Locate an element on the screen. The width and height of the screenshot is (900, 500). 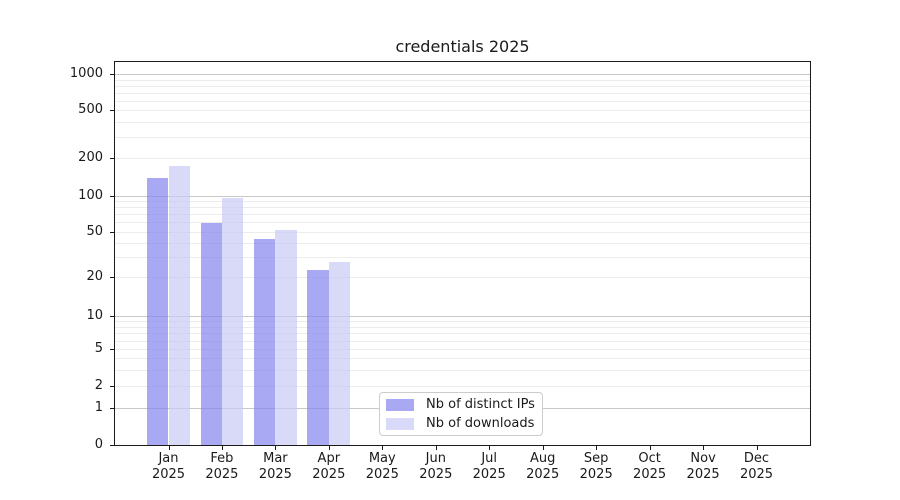
y-tick-label: 5 is located at coordinates (98, 349).